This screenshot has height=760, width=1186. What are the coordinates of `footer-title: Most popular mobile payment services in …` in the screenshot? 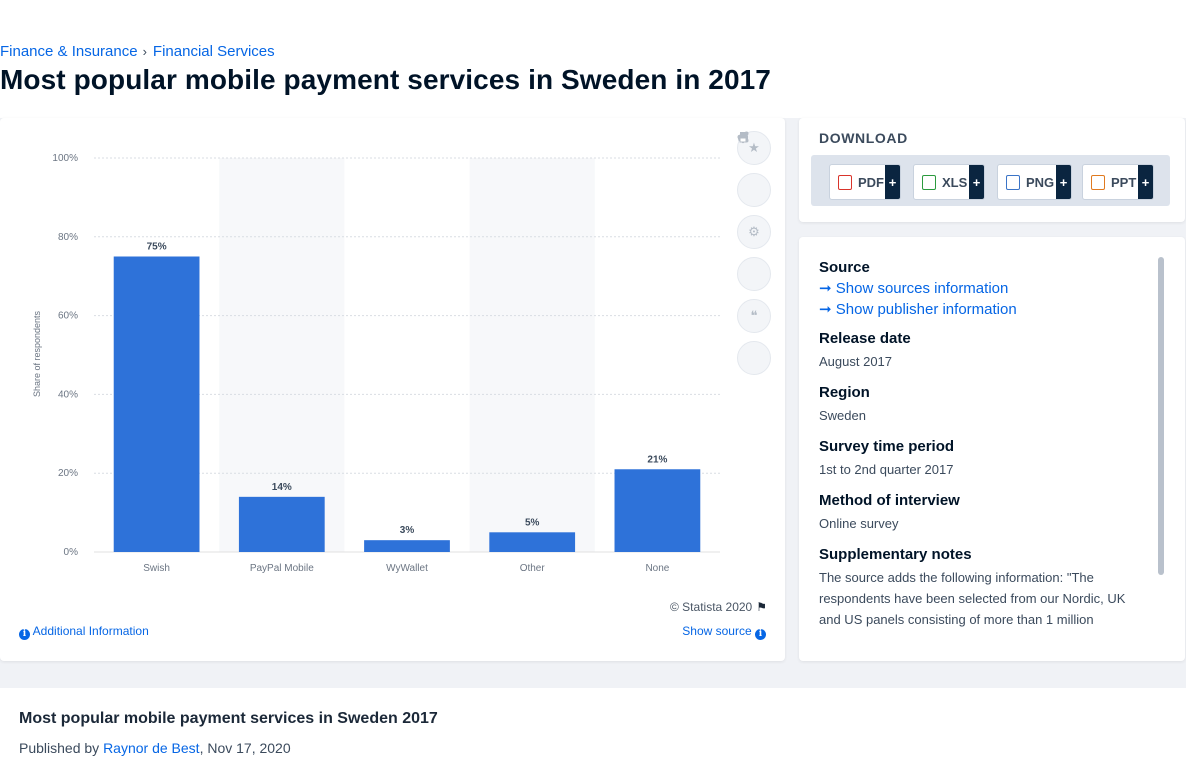 It's located at (228, 718).